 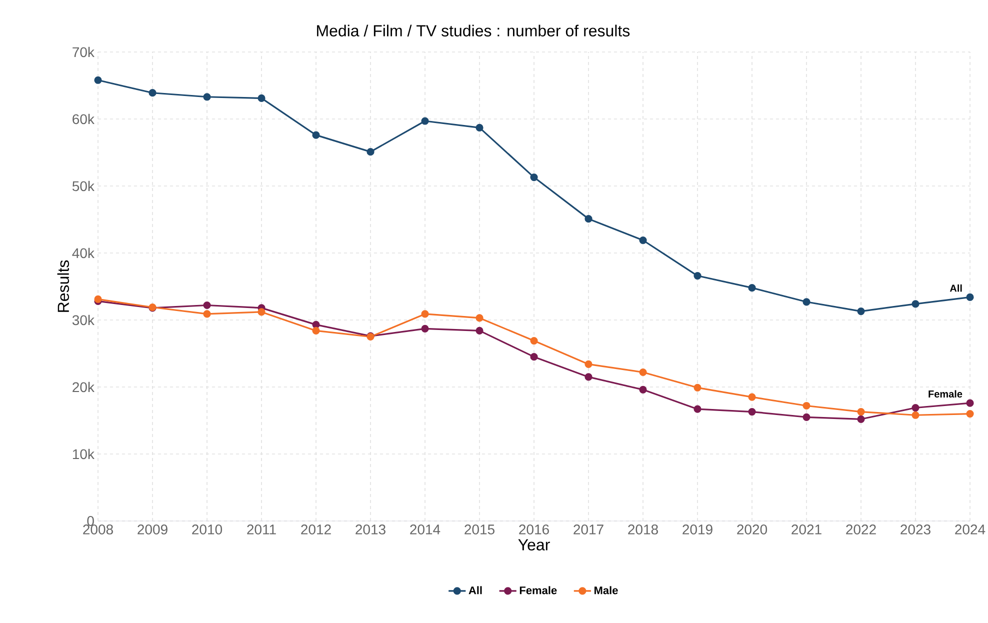 I want to click on annotation: All, so click(x=956, y=288).